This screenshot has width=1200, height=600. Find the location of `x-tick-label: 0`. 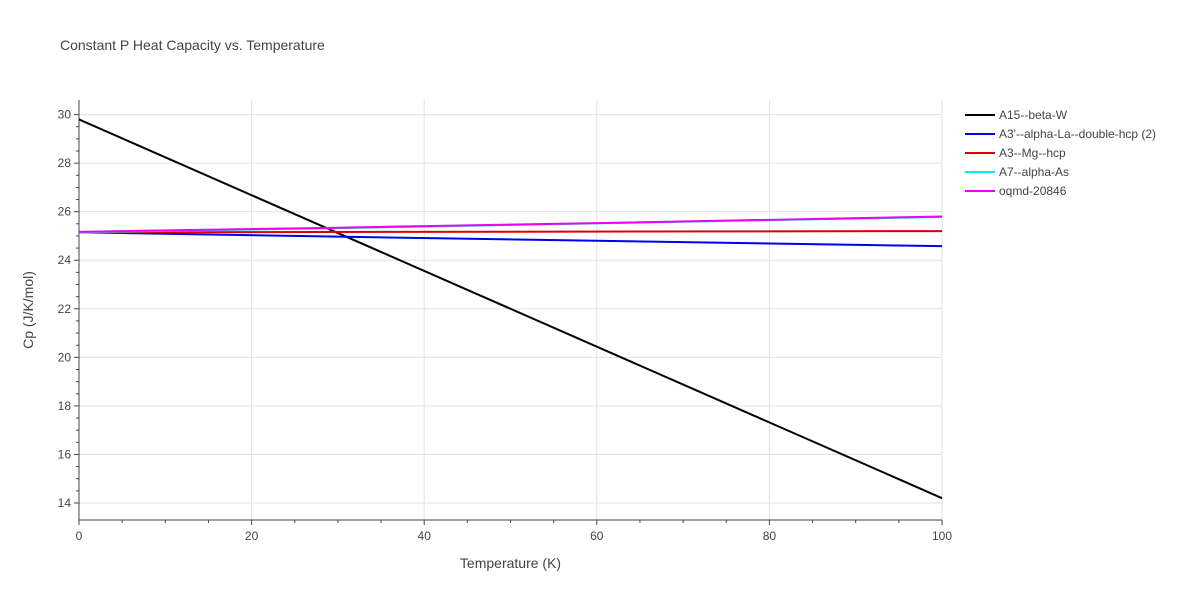

x-tick-label: 0 is located at coordinates (79, 536).